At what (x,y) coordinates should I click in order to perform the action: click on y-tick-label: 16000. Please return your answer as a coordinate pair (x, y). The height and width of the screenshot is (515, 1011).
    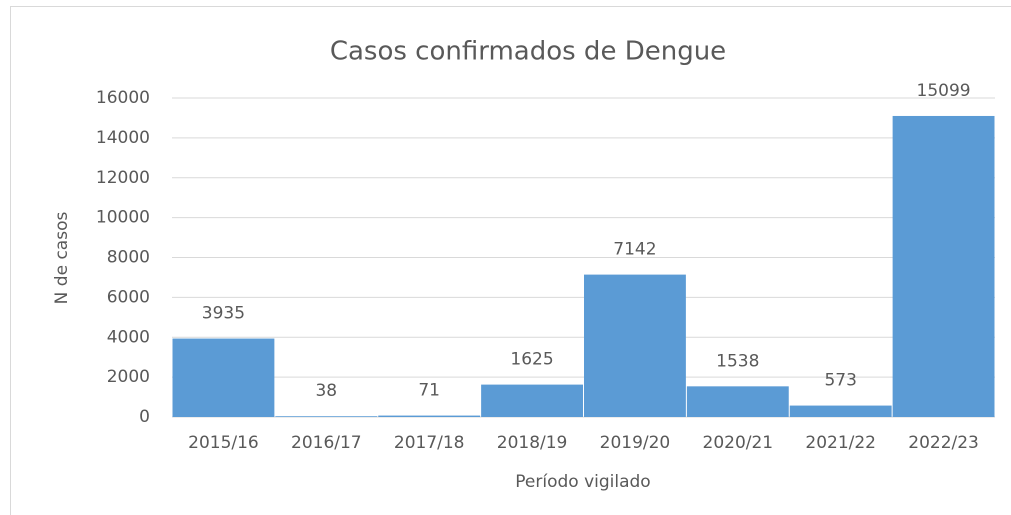
    Looking at the image, I should click on (123, 98).